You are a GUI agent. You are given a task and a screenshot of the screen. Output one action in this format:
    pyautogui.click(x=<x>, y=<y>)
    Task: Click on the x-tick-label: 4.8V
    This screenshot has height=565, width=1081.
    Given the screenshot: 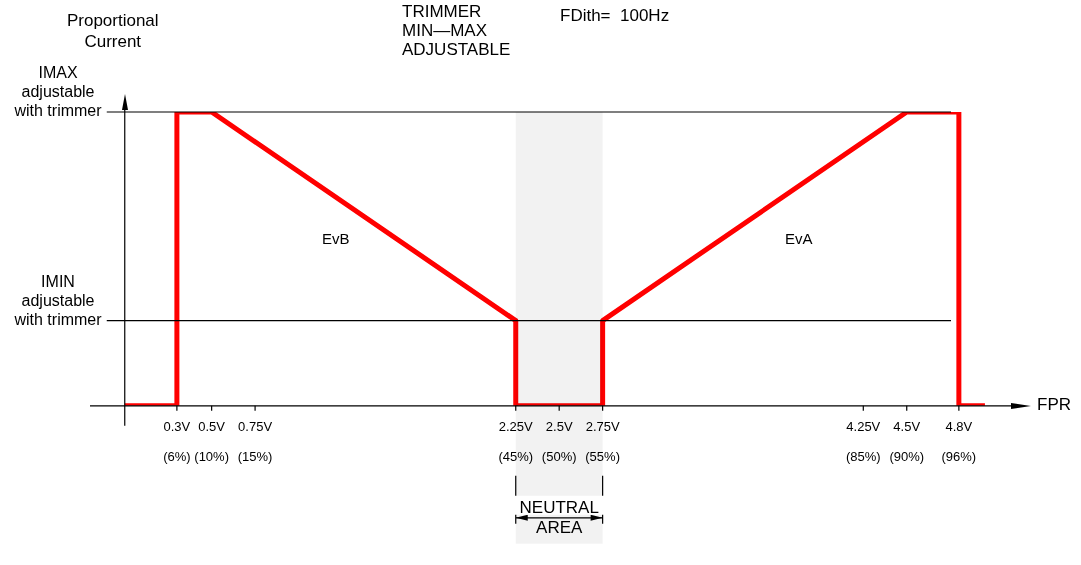 What is the action you would take?
    pyautogui.click(x=959, y=427)
    